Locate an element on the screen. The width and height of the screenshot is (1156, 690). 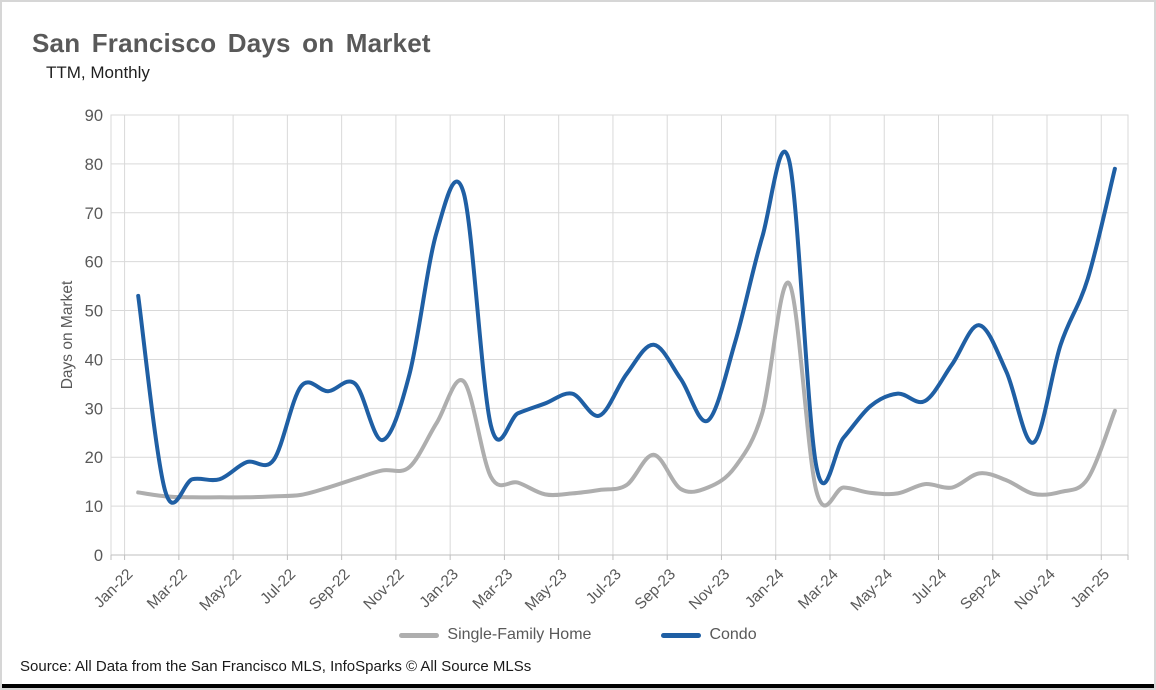
x-tick-label: Nov-23 is located at coordinates (709, 589).